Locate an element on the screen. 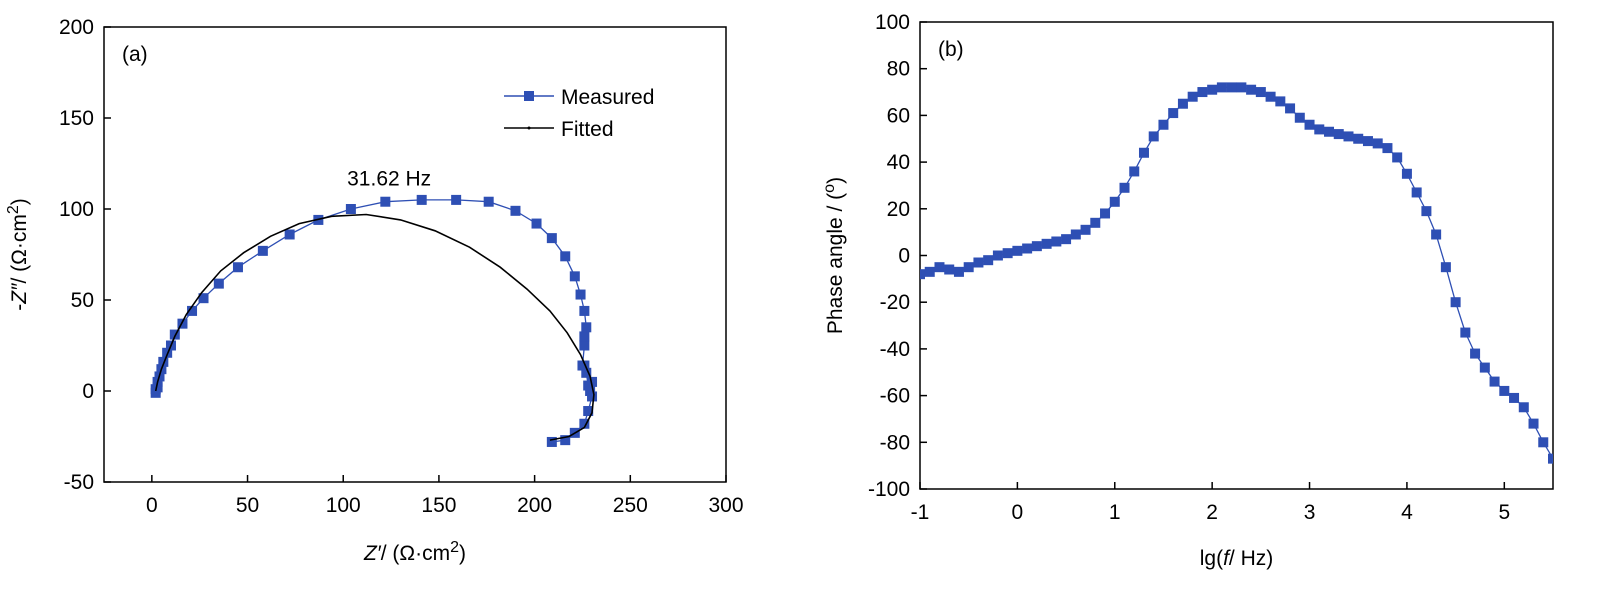 The width and height of the screenshot is (1600, 590). panel-label: (a) is located at coordinates (135, 54).